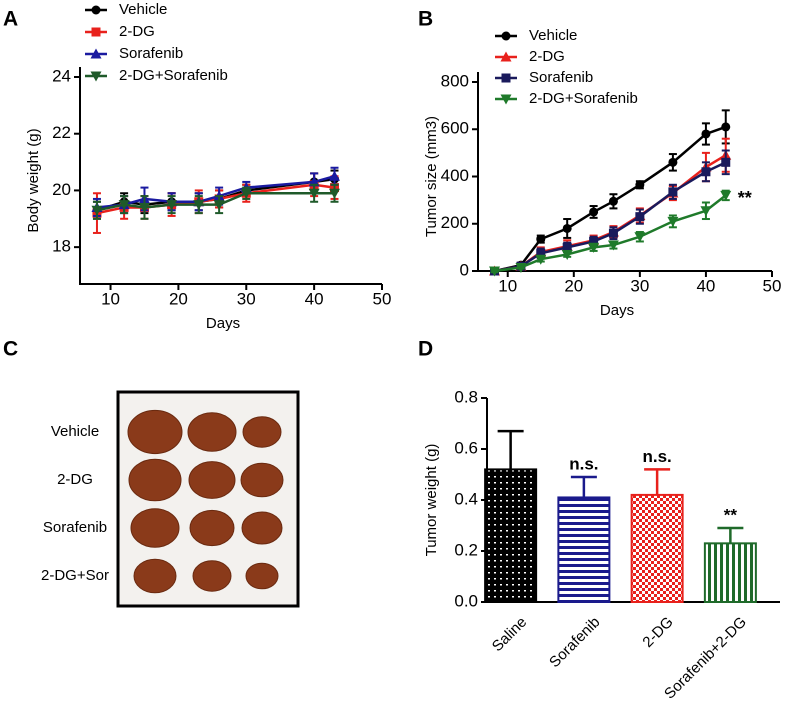 This screenshot has width=790, height=720. What do you see at coordinates (745, 198) in the screenshot?
I see `significance: **` at bounding box center [745, 198].